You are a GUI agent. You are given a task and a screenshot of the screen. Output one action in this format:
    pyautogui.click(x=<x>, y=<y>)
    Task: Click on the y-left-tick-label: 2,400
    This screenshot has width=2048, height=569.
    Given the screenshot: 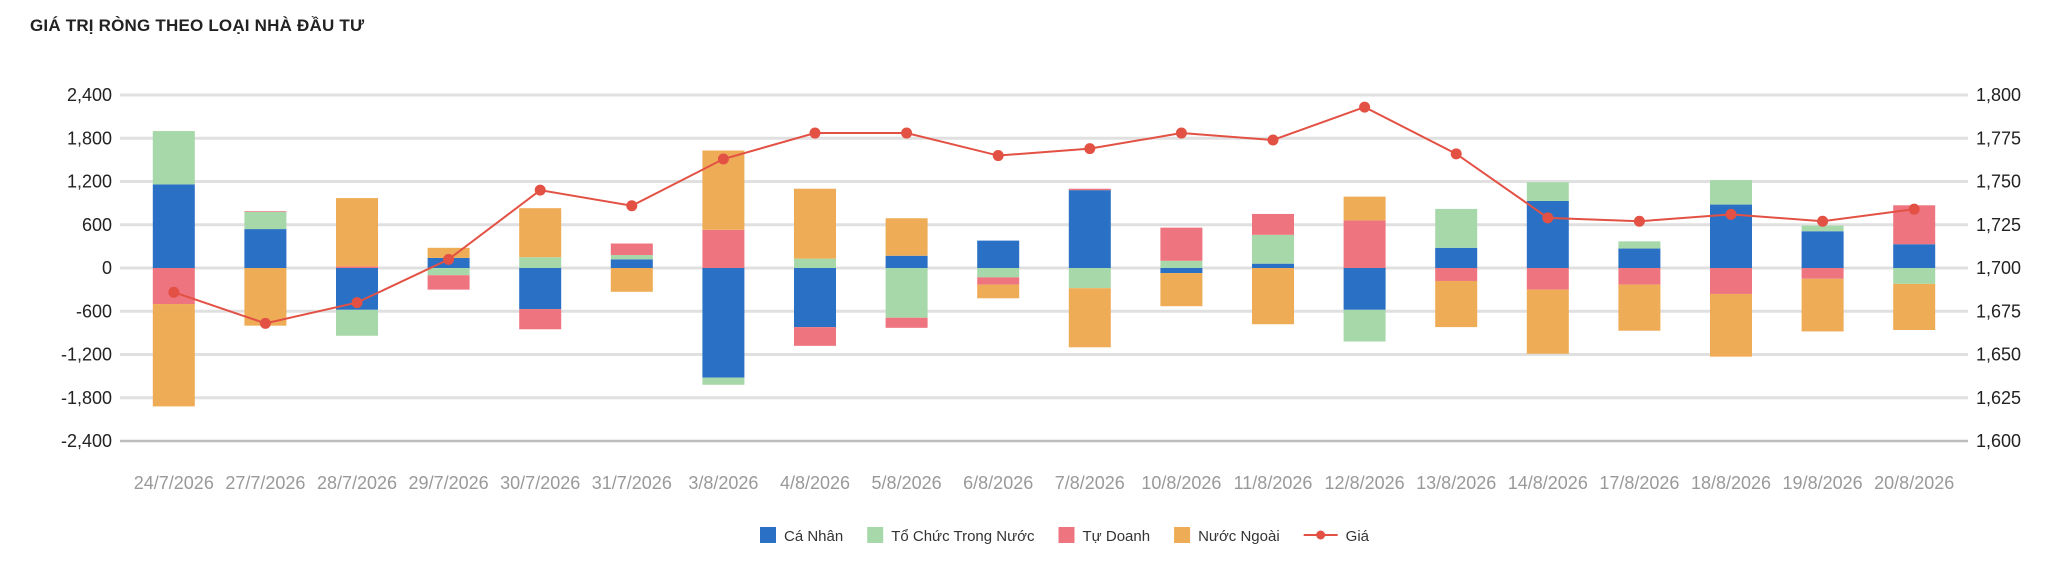 What is the action you would take?
    pyautogui.click(x=89, y=95)
    